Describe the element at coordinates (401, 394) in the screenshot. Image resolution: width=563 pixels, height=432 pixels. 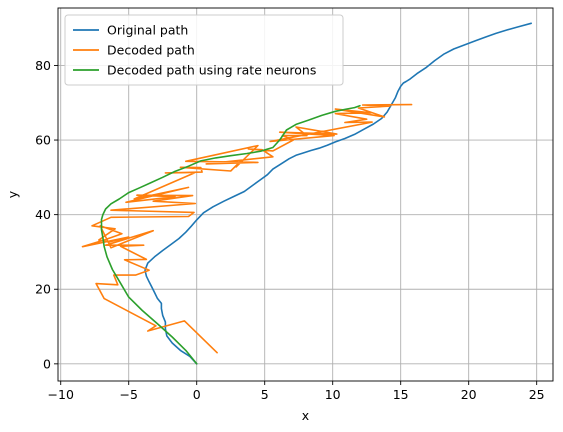
I see `x-tick-label: 15` at that location.